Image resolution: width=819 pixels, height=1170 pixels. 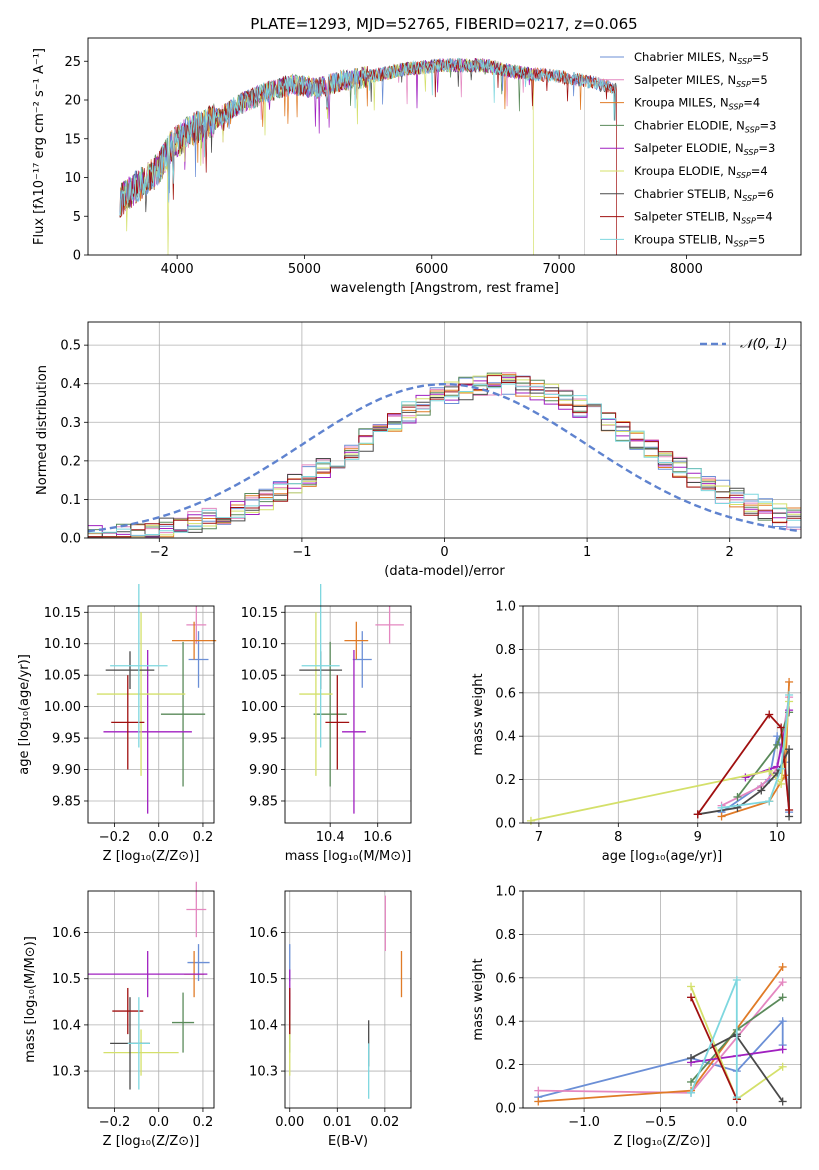 What do you see at coordinates (384, 1122) in the screenshot?
I see `x-tick-label: 0.02` at bounding box center [384, 1122].